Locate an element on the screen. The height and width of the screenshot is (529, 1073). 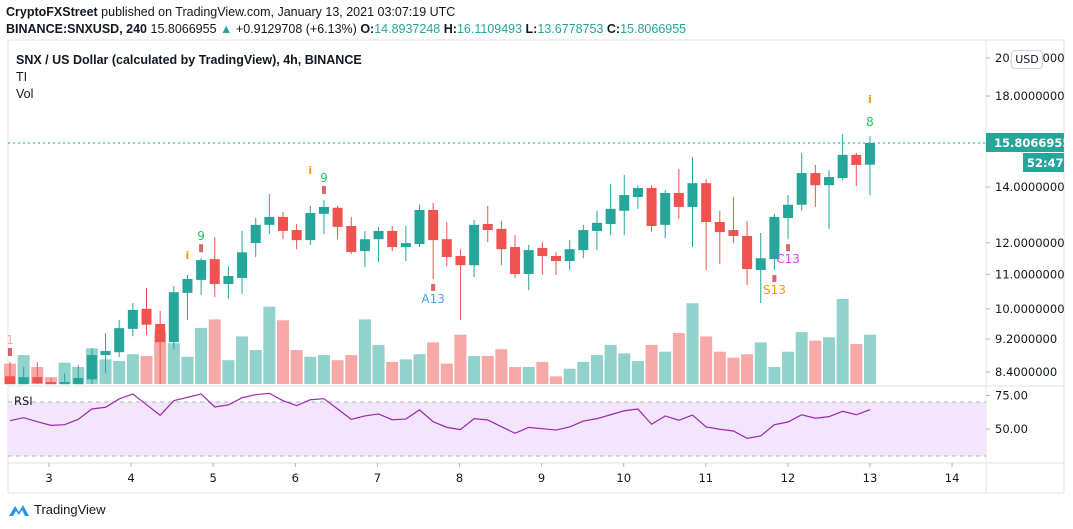
up-arrow-icon: ▲ is located at coordinates (226, 29).